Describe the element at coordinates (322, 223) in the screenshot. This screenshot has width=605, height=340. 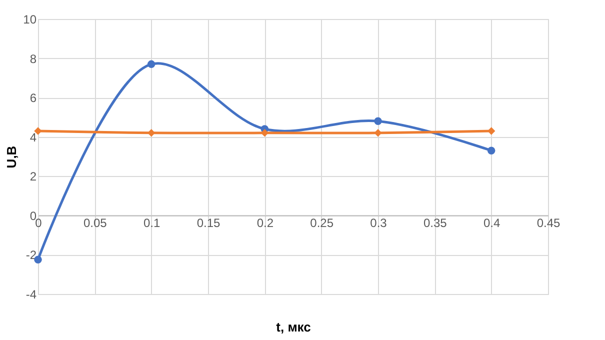
I see `x-tick-label: 0.25` at that location.